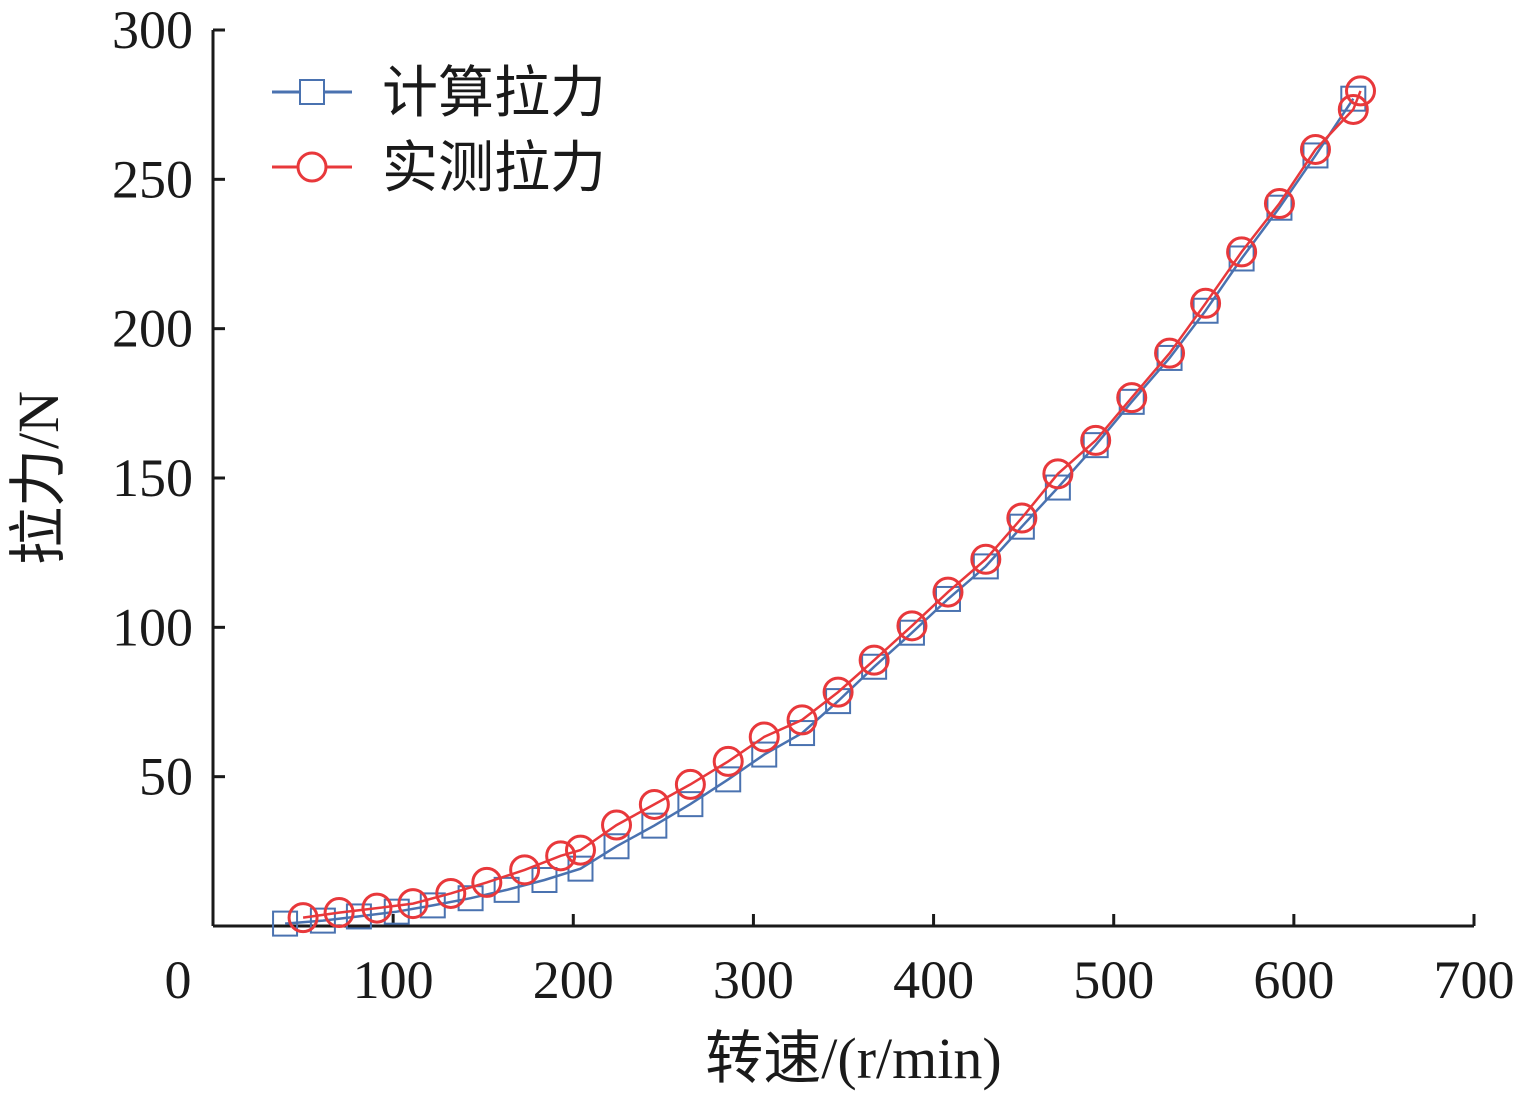 This screenshot has height=1099, width=1527. Describe the element at coordinates (152, 627) in the screenshot. I see `y-tick-label: 100` at that location.